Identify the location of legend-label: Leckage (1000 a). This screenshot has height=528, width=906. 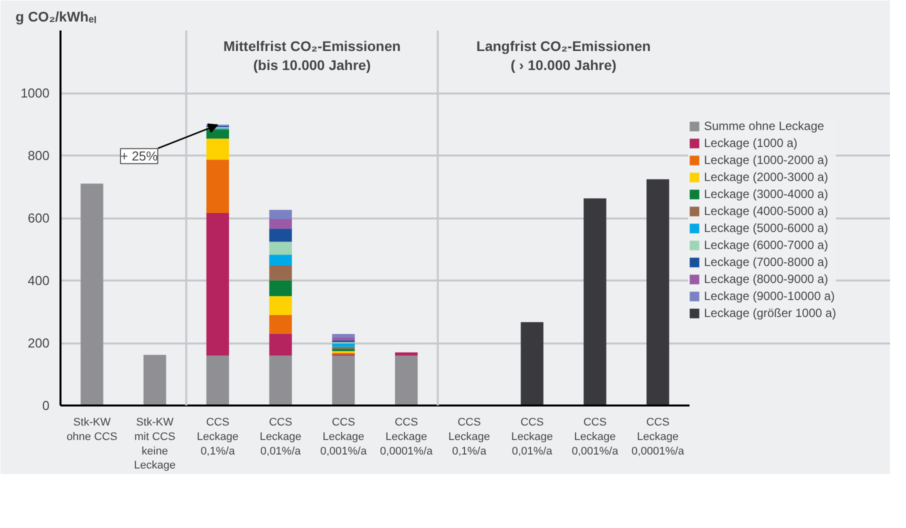
(751, 143).